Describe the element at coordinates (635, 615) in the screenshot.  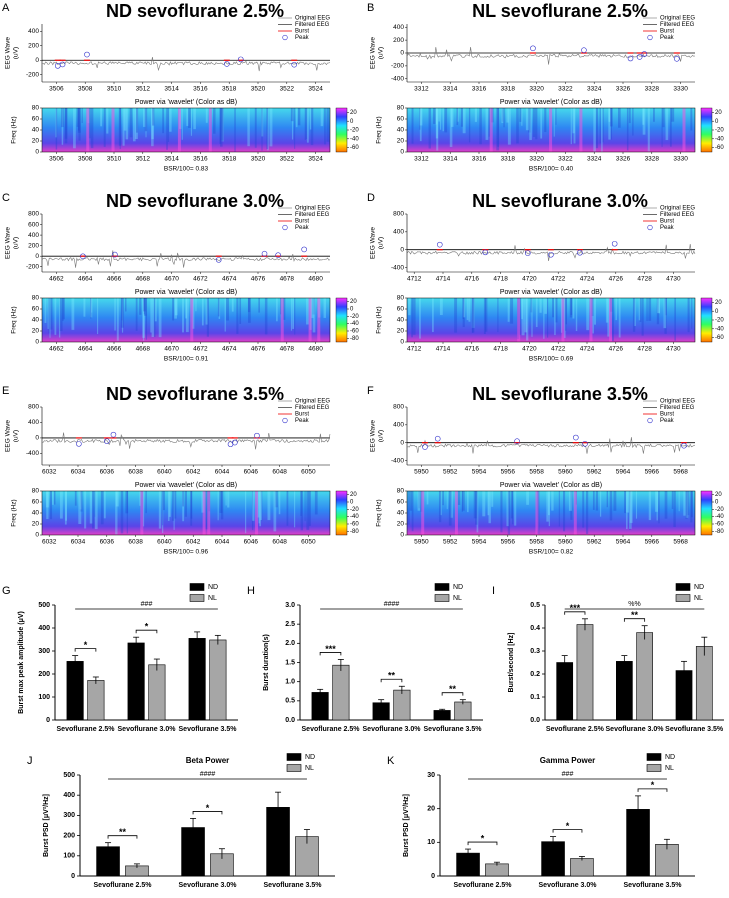
I see `significance-label: **` at that location.